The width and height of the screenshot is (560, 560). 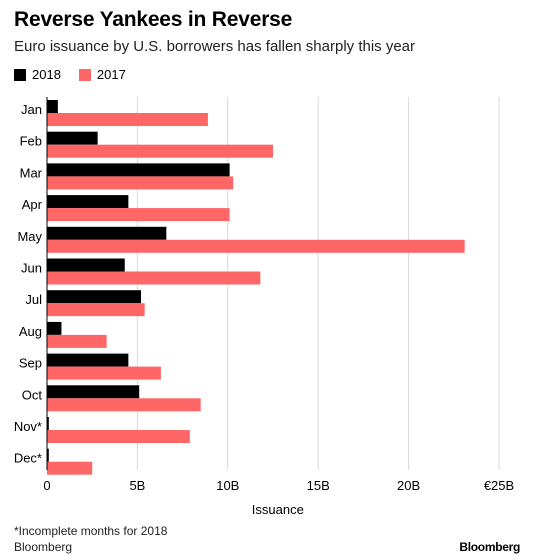 What do you see at coordinates (43, 547) in the screenshot?
I see `source-label: Bloomberg` at bounding box center [43, 547].